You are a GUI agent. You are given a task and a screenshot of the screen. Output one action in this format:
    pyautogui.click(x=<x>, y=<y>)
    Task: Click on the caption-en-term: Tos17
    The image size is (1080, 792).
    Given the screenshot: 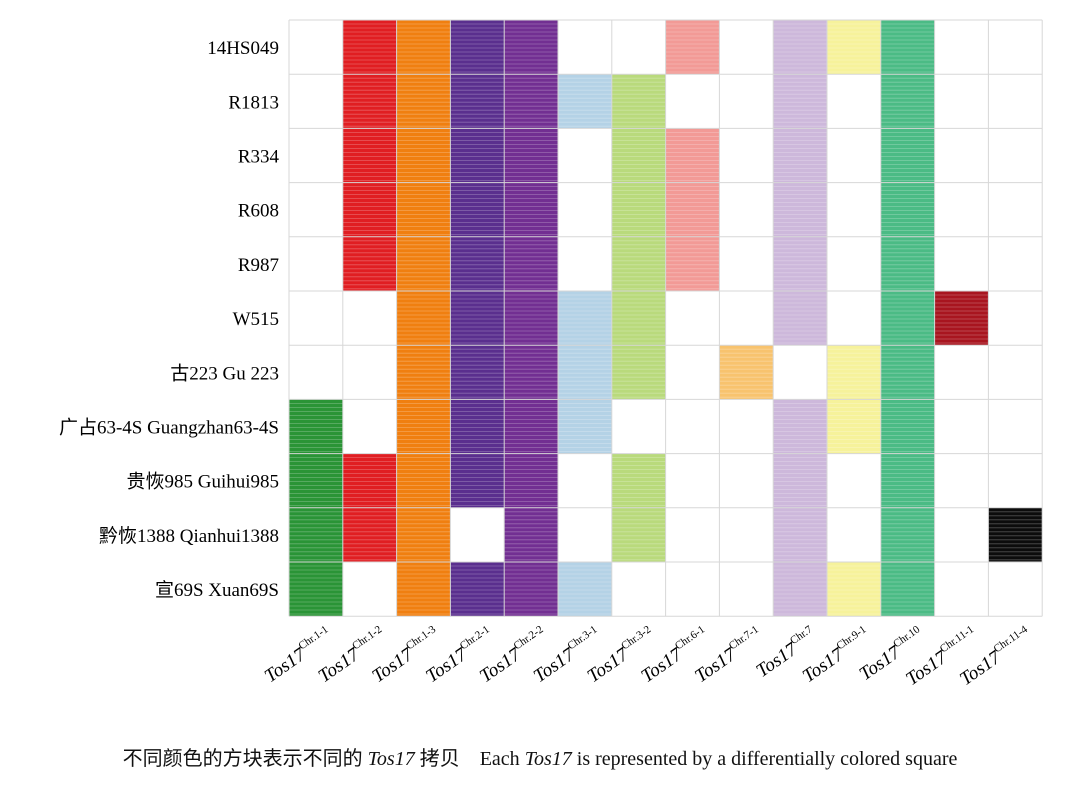 What is the action you would take?
    pyautogui.click(x=548, y=759)
    